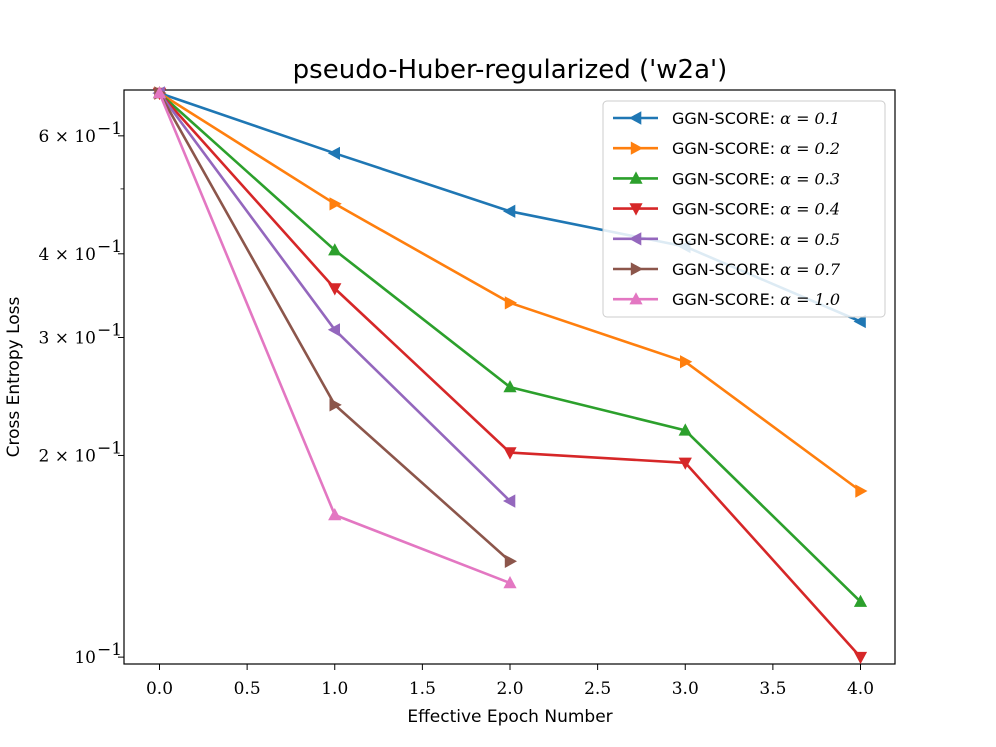 Image resolution: width=996 pixels, height=747 pixels. What do you see at coordinates (597, 689) in the screenshot?
I see `x-tick-label: 2.5` at bounding box center [597, 689].